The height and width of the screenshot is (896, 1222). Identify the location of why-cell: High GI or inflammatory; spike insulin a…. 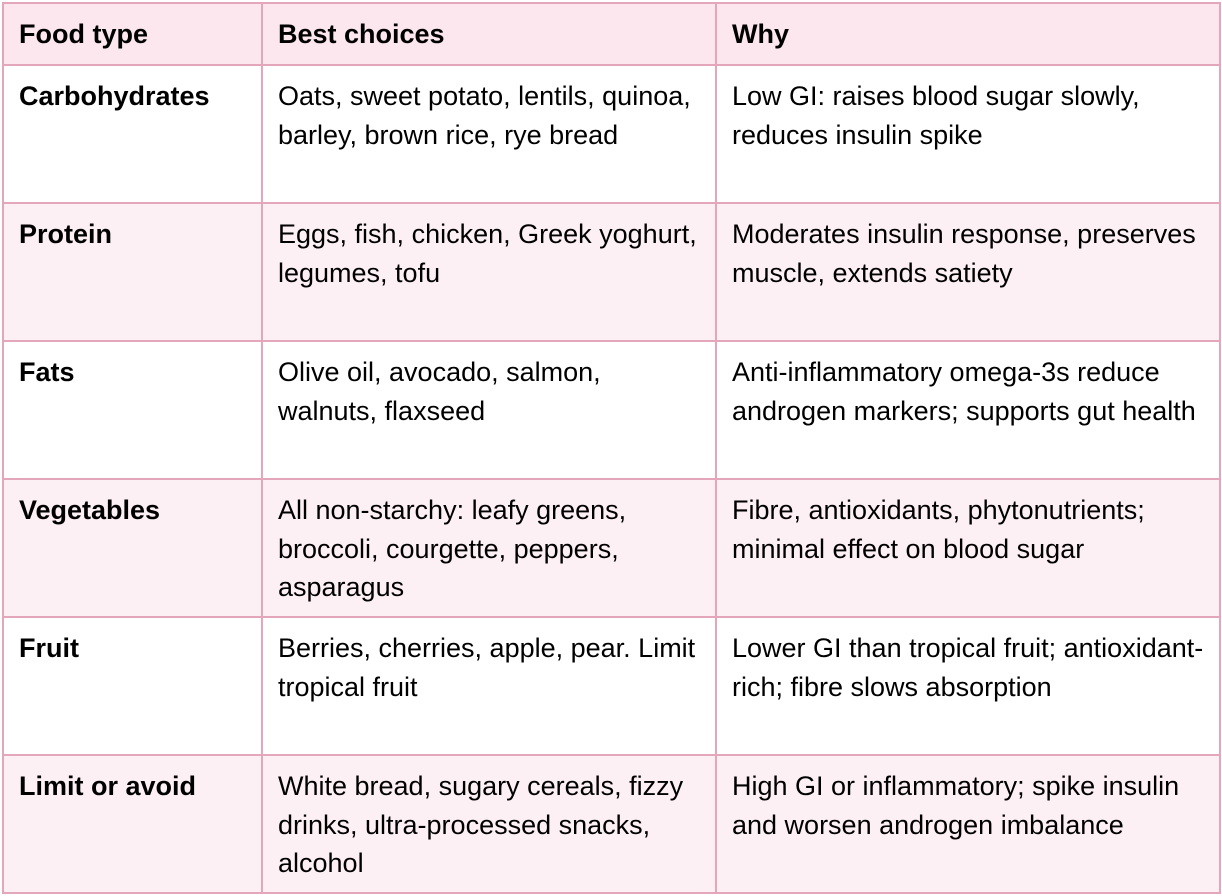
(968, 824).